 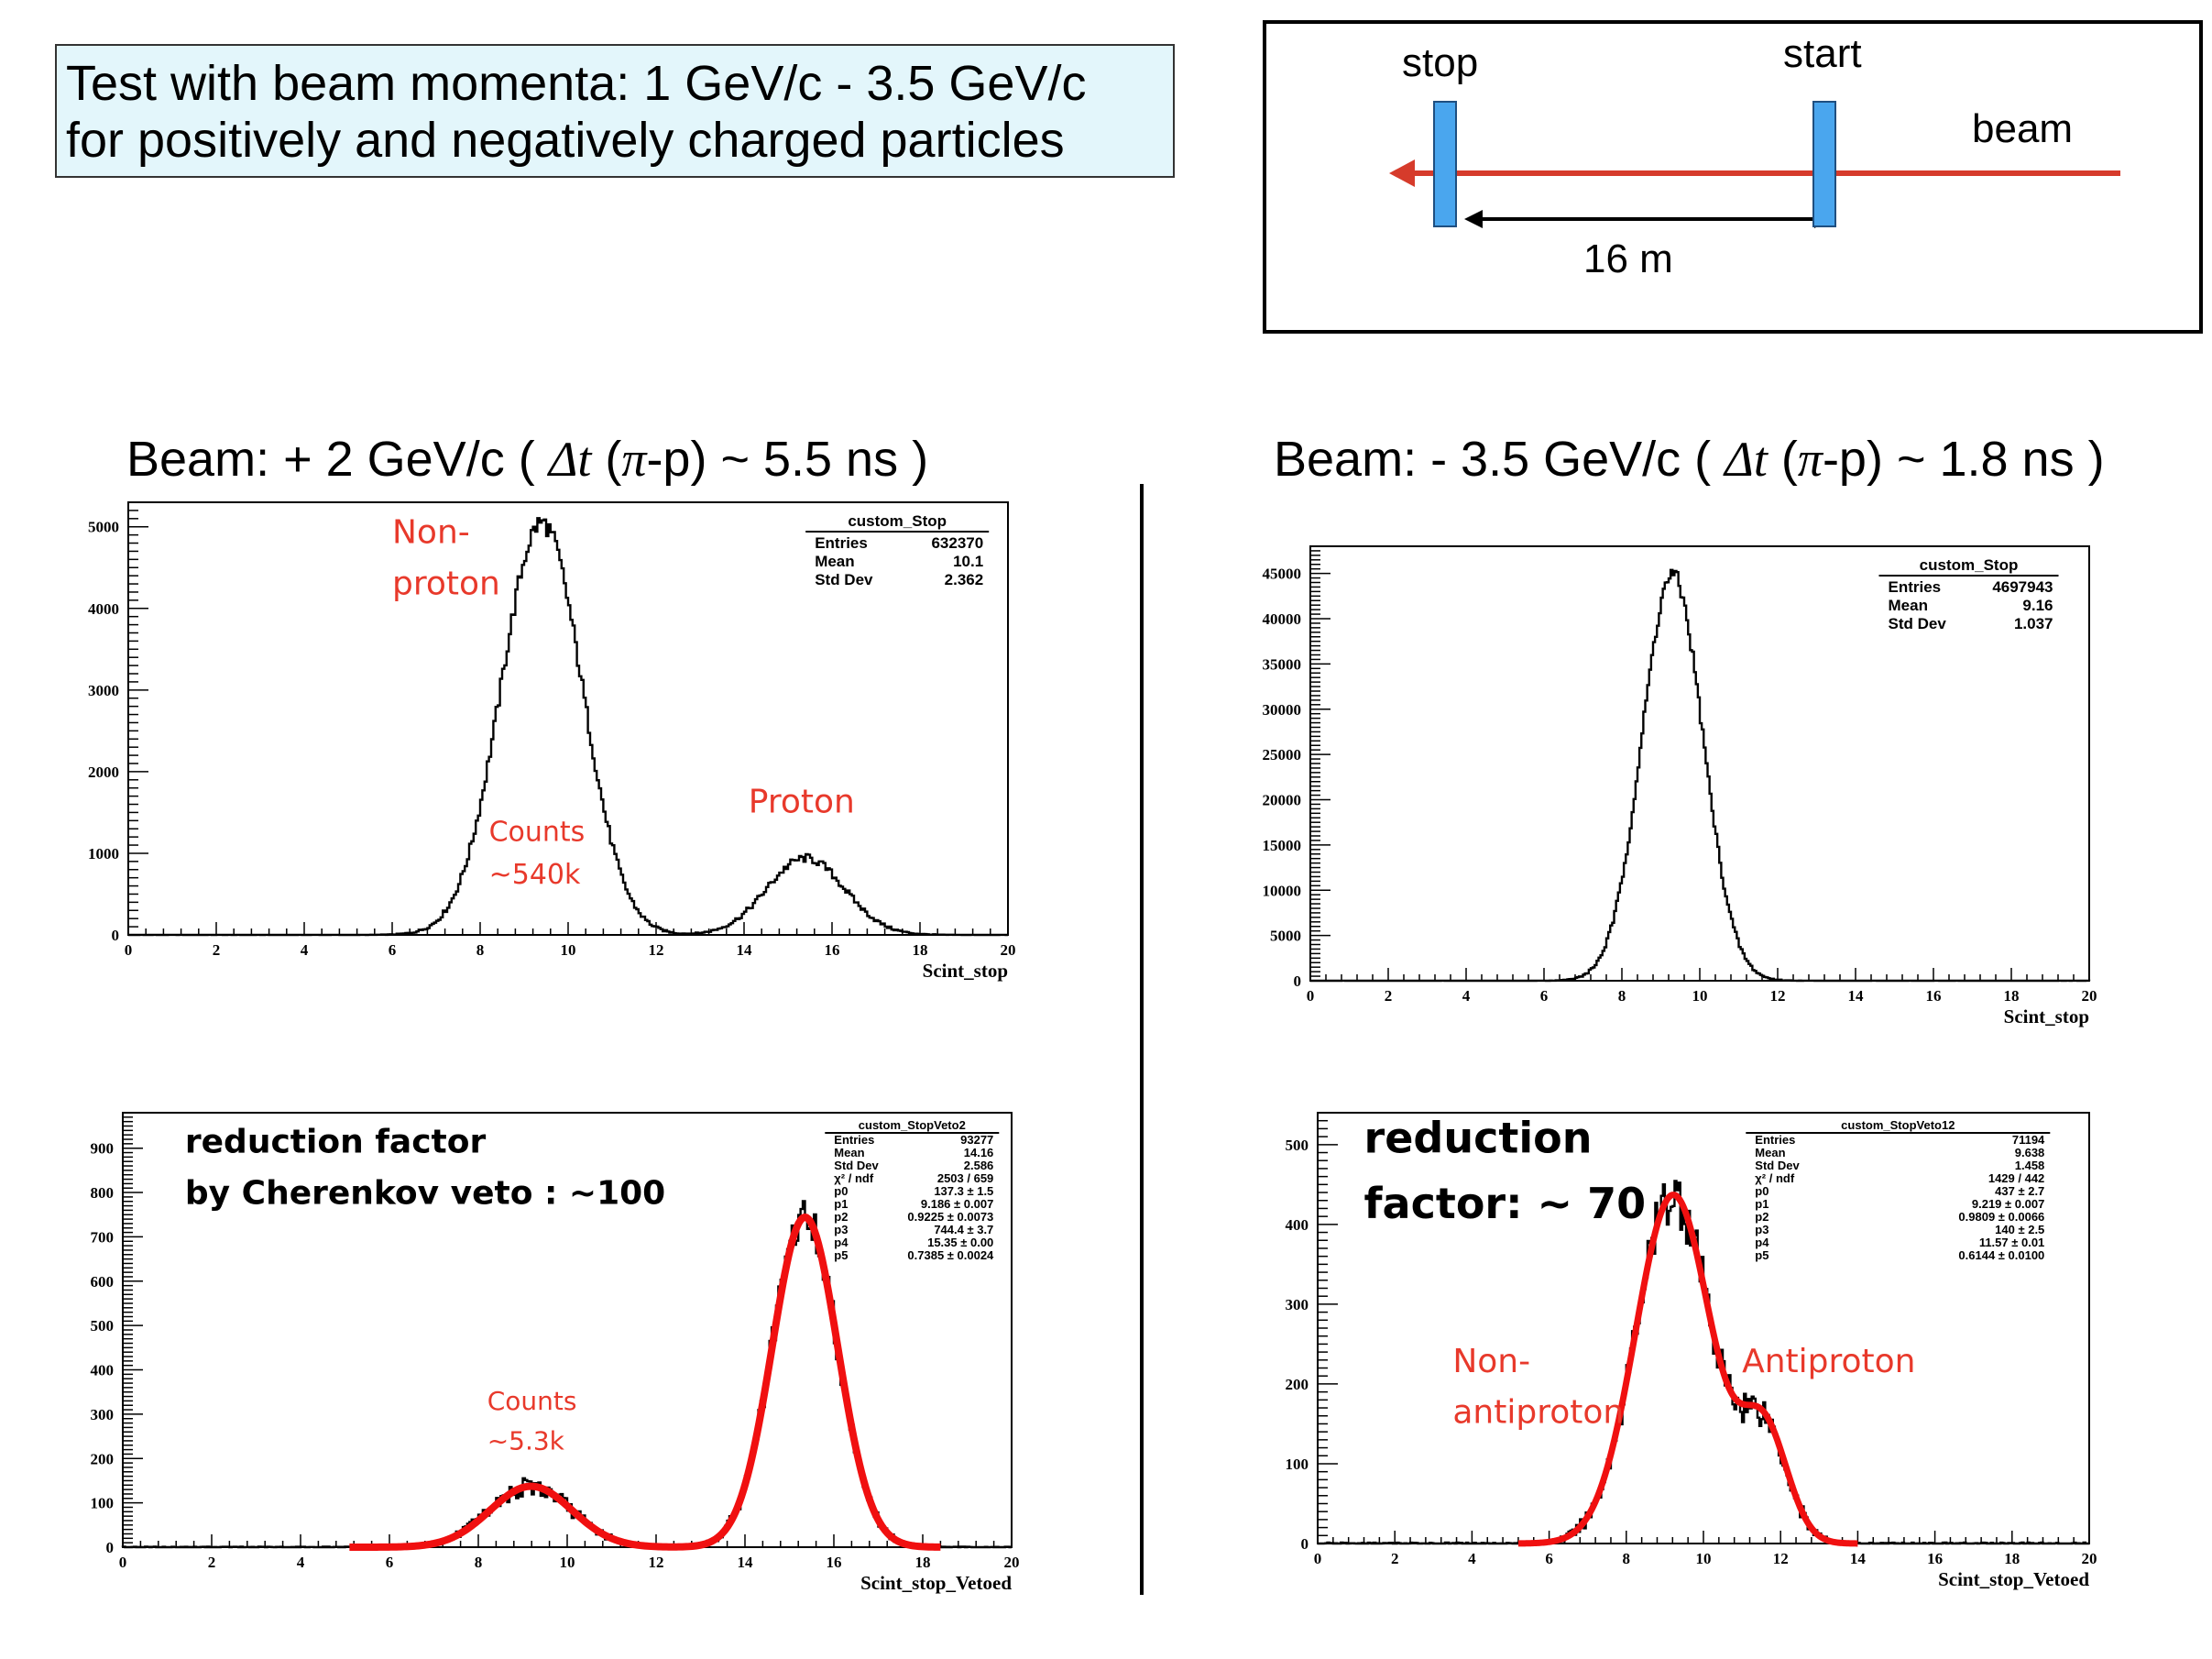 What do you see at coordinates (1473, 219) in the screenshot?
I see `distance-arrow-left` at bounding box center [1473, 219].